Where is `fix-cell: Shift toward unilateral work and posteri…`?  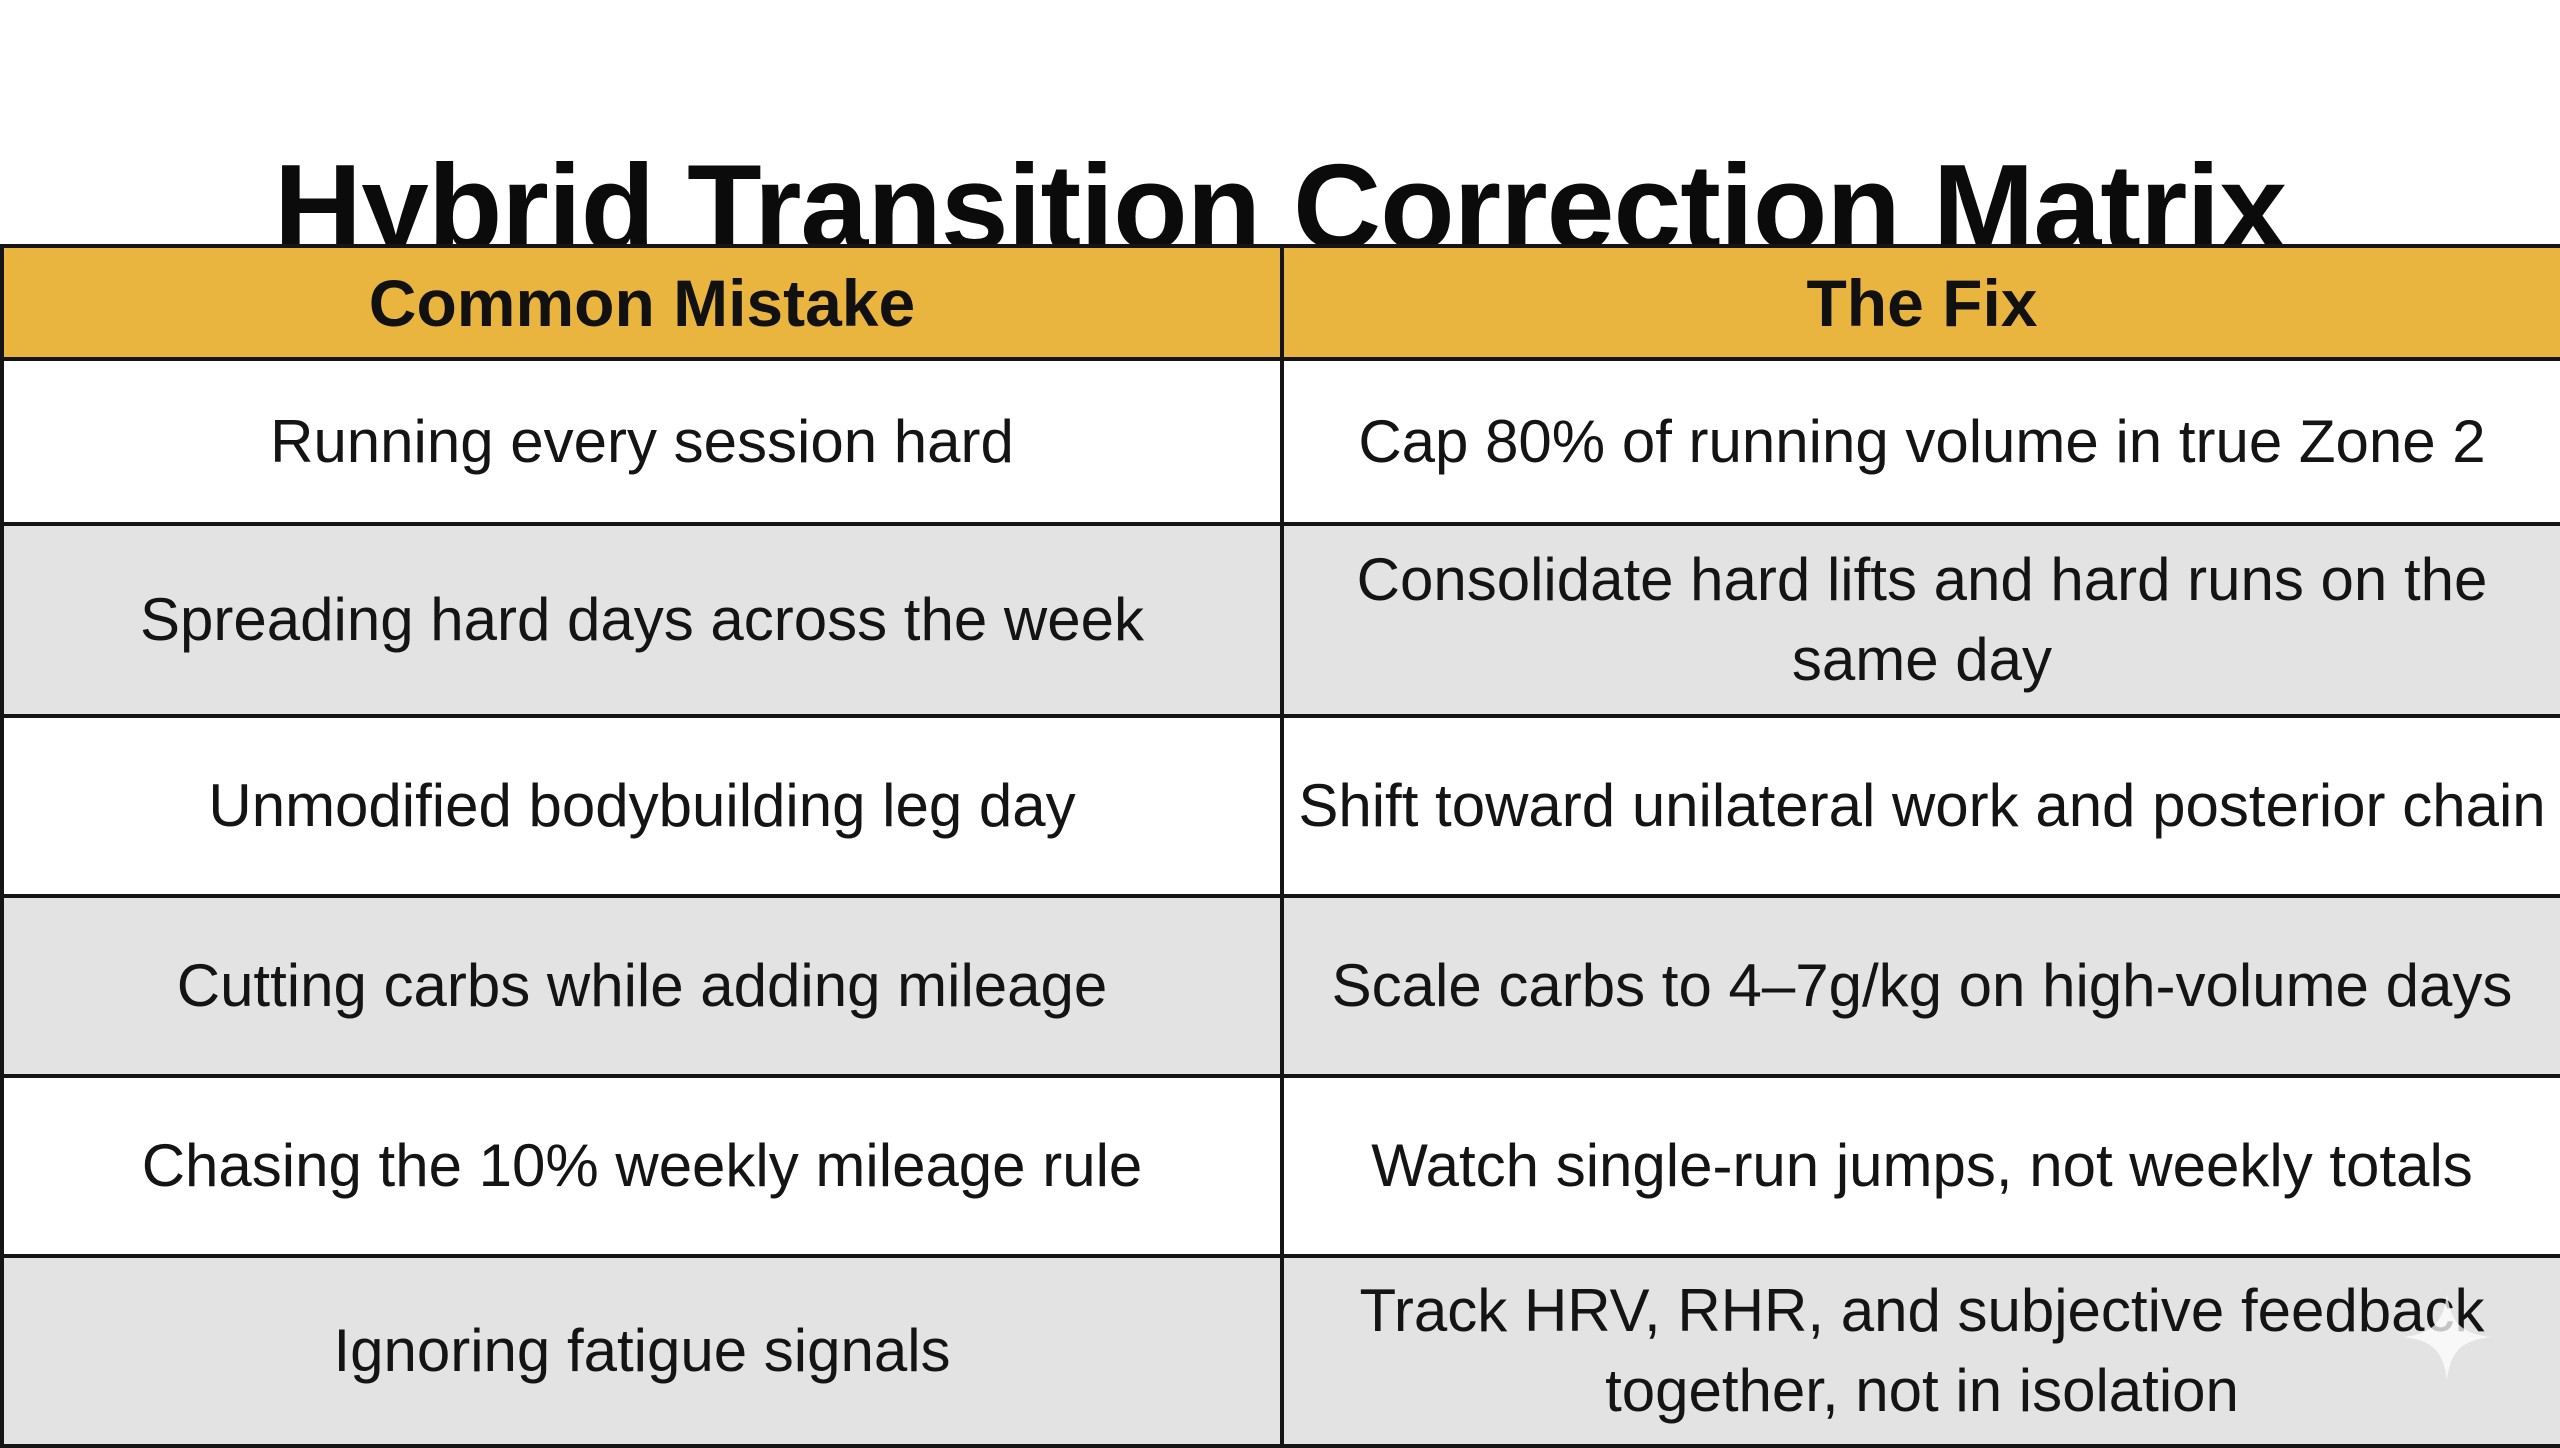 fix-cell: Shift toward unilateral work and posteri… is located at coordinates (1920, 806).